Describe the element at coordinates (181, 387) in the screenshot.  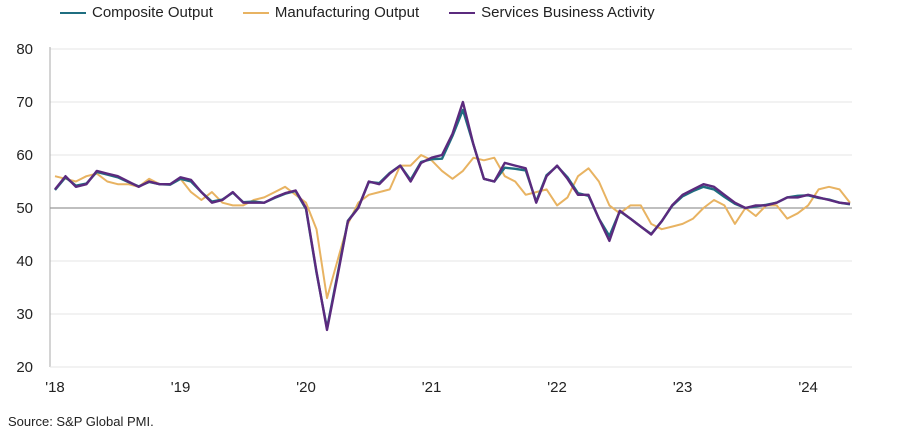
I see `x-tick-label: '19` at that location.